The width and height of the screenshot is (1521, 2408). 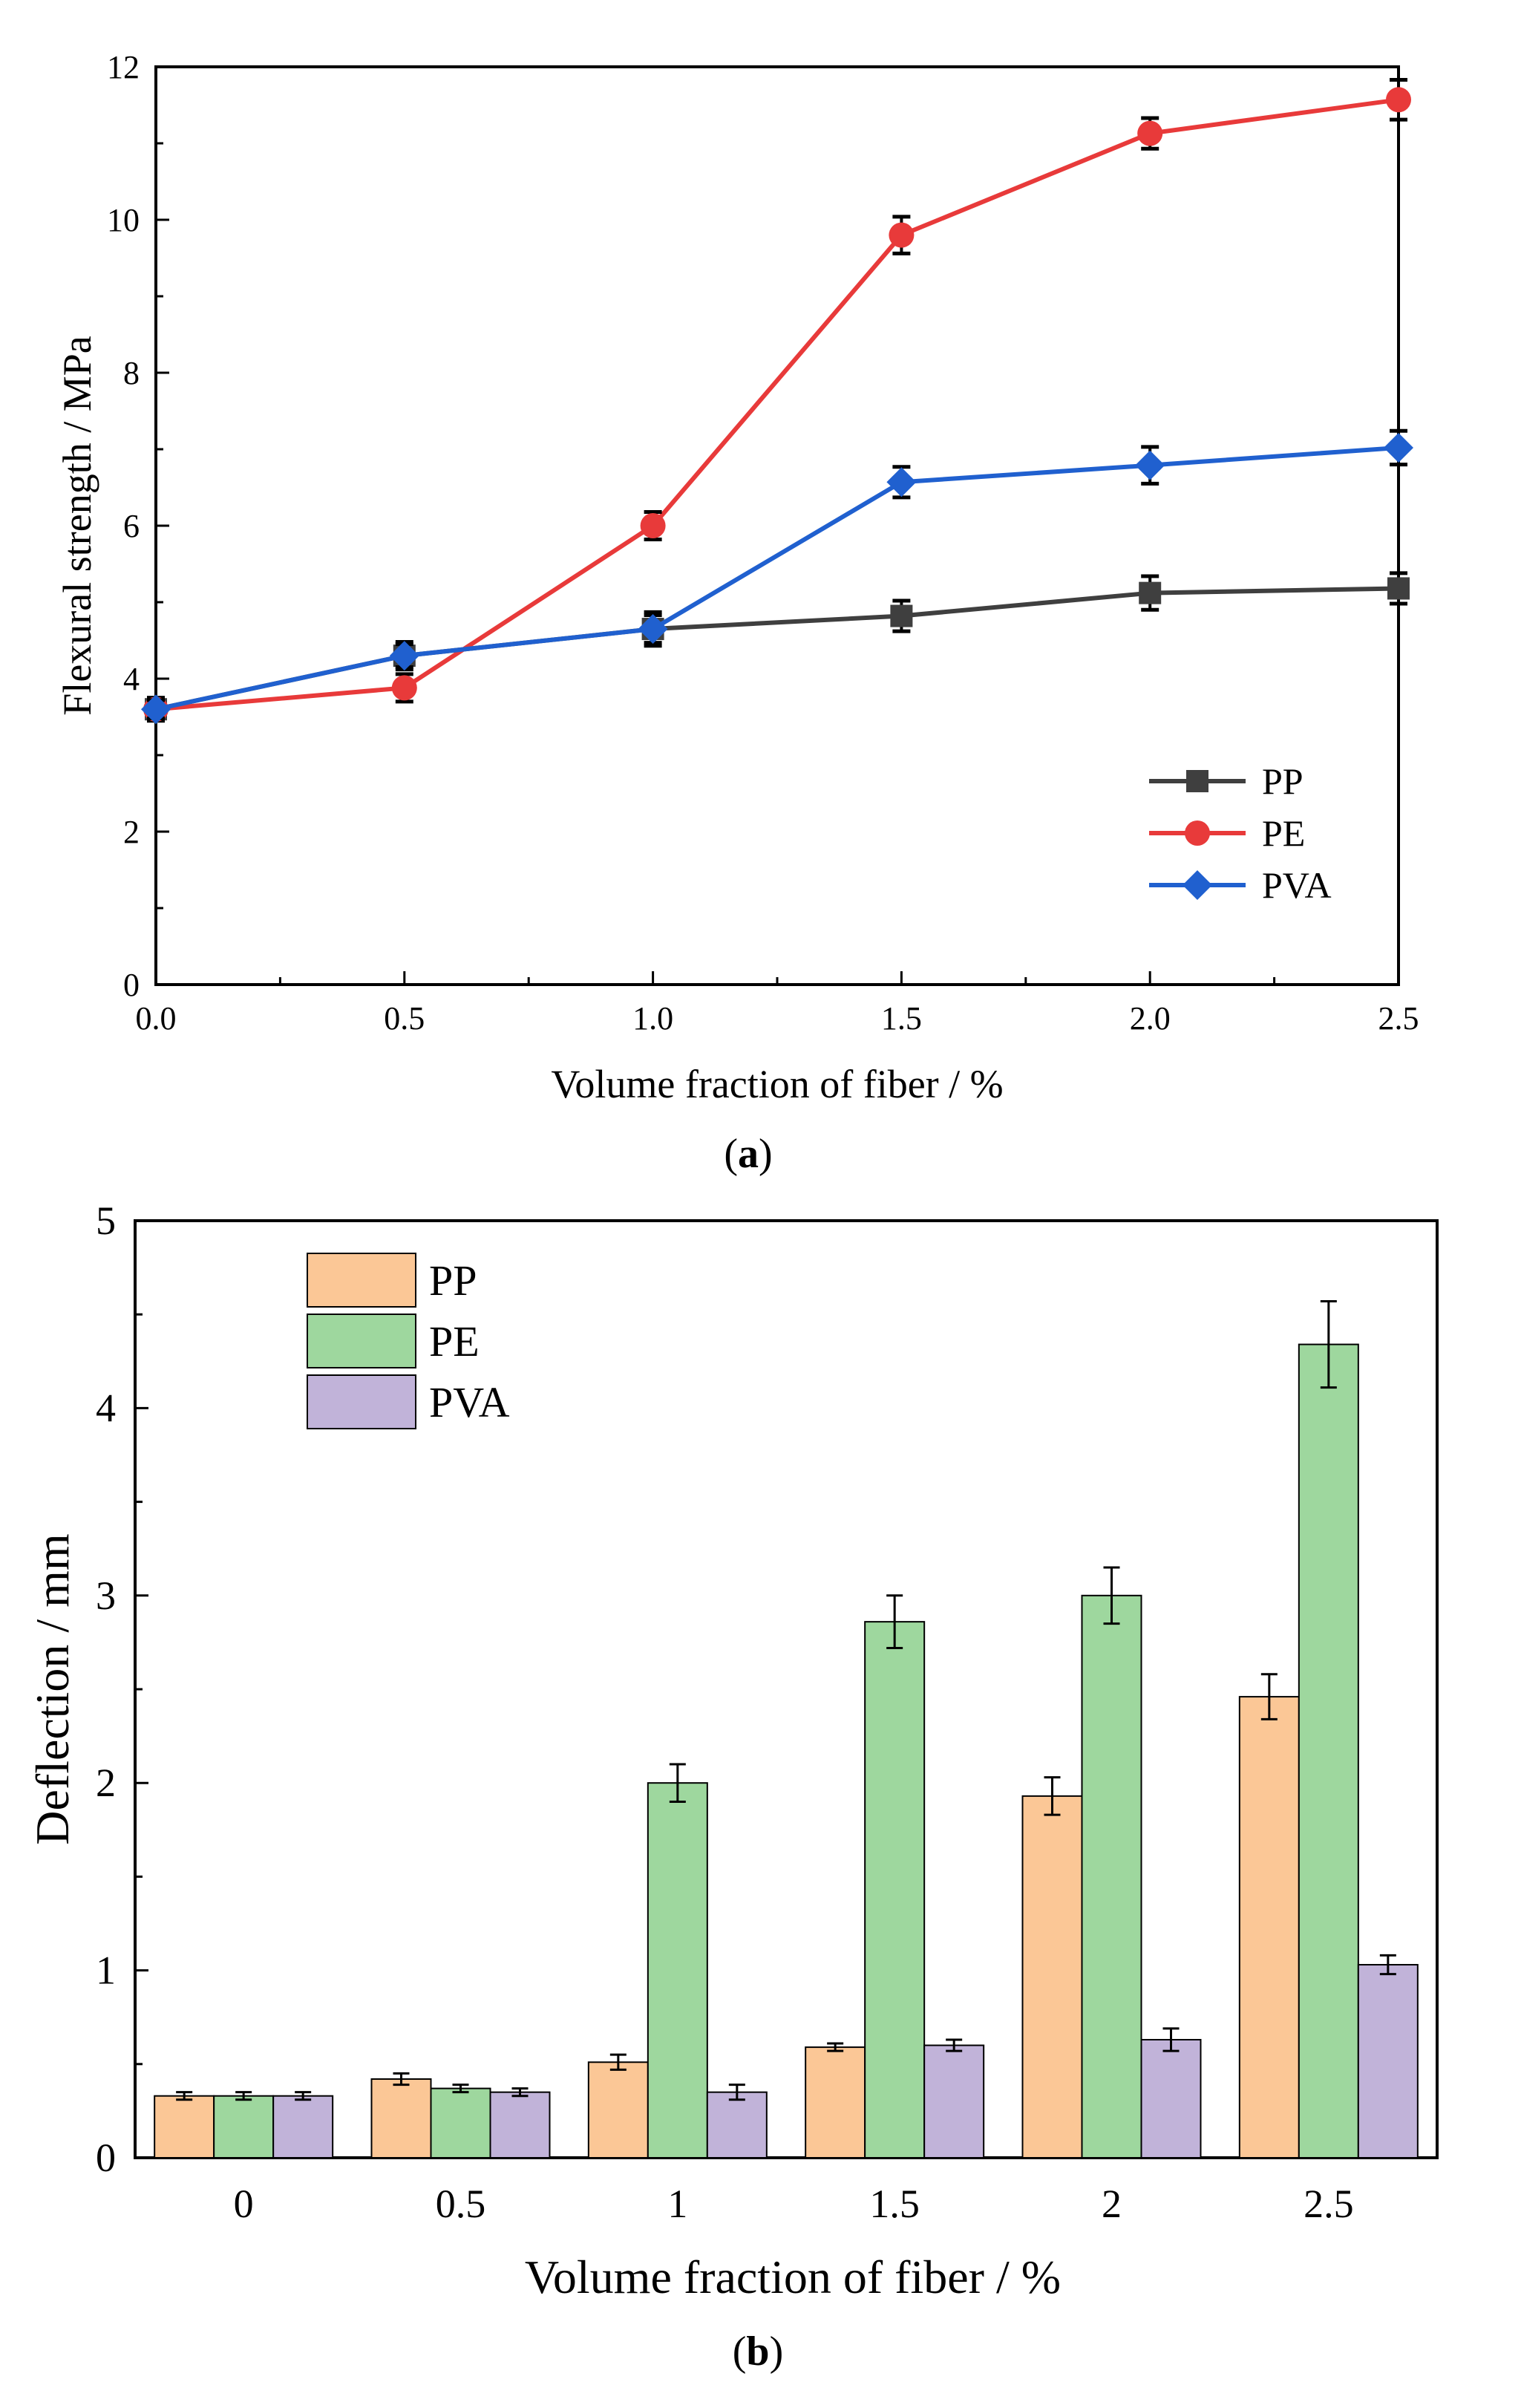 I want to click on chart-a-y-axis-label: Flexural strength / MPa, so click(x=77, y=525).